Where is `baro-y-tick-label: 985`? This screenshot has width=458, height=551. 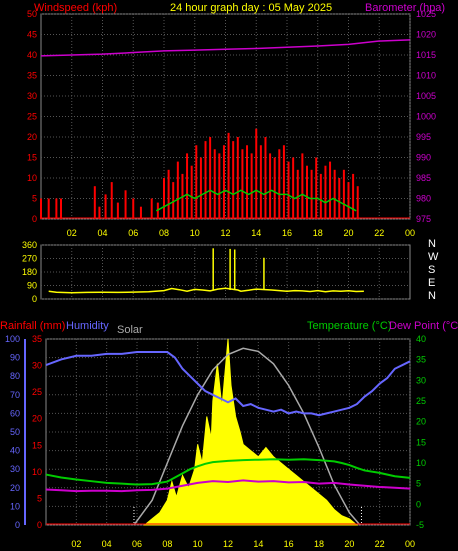 baro-y-tick-label: 985 is located at coordinates (423, 178).